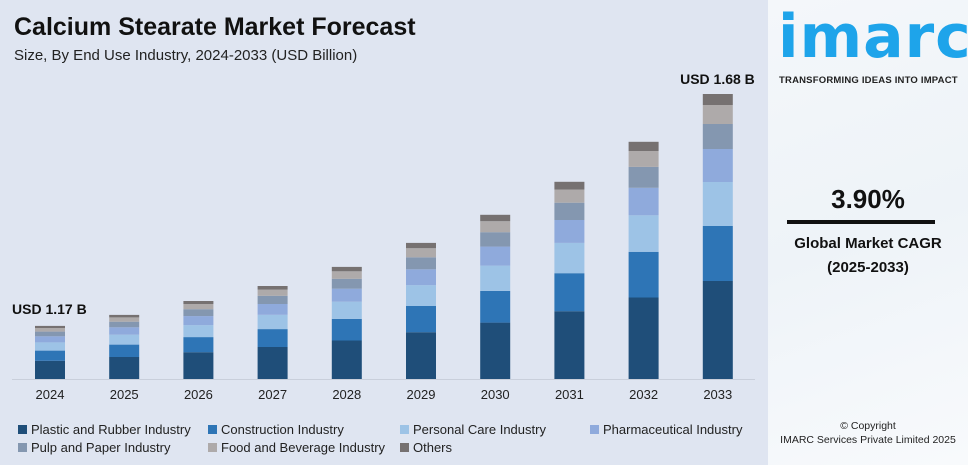 The image size is (968, 465). What do you see at coordinates (868, 80) in the screenshot?
I see `brand-tagline: TRANSFORMING IDEAS INTO IMPACT` at bounding box center [868, 80].